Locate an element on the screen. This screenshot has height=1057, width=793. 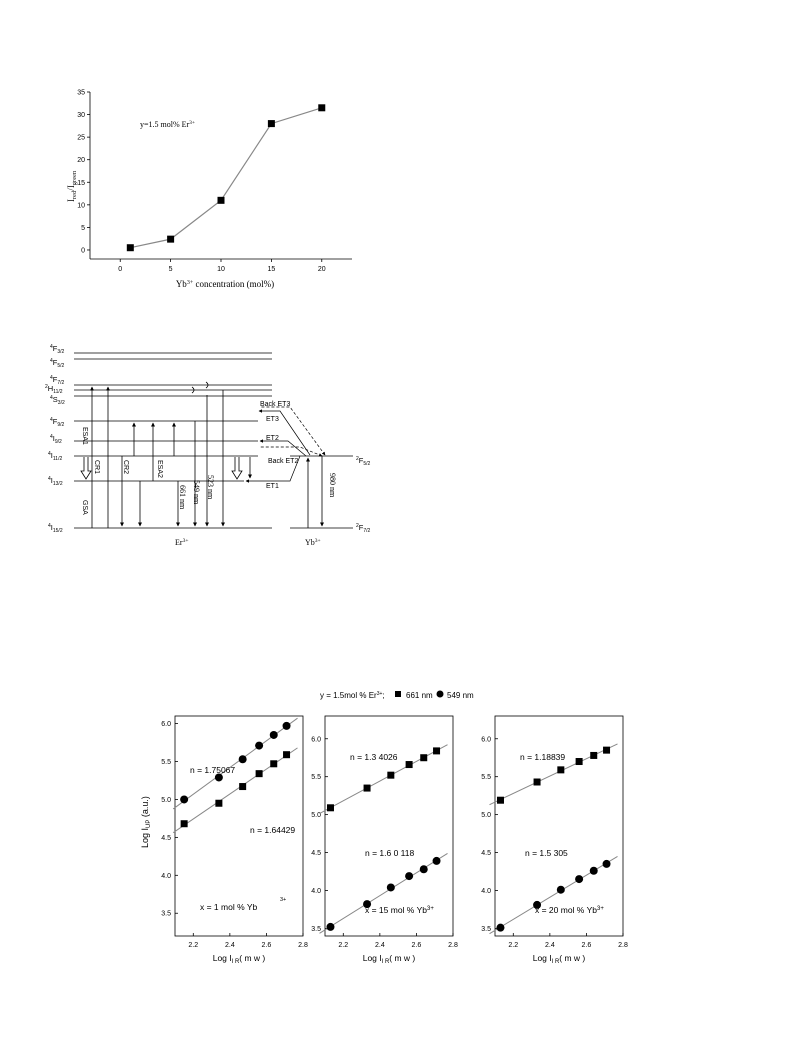
legend-square-label: 661 nm is located at coordinates (419, 695).